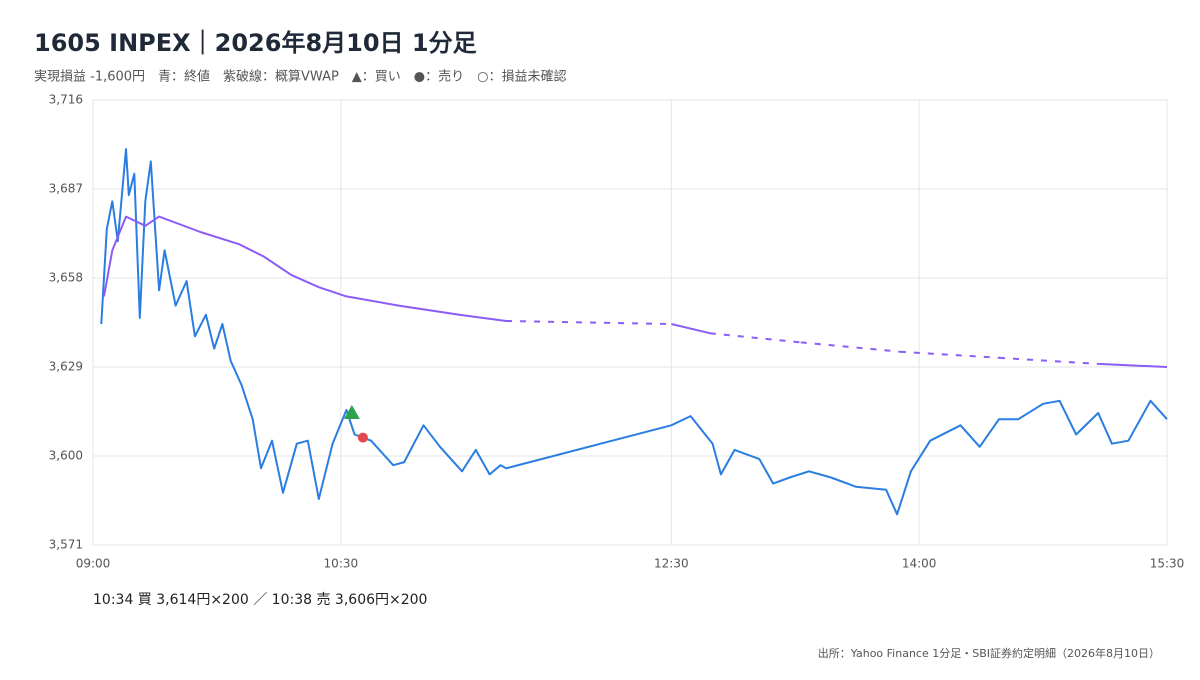 This screenshot has width=1200, height=680. I want to click on x-tick-label: 14:00, so click(919, 564).